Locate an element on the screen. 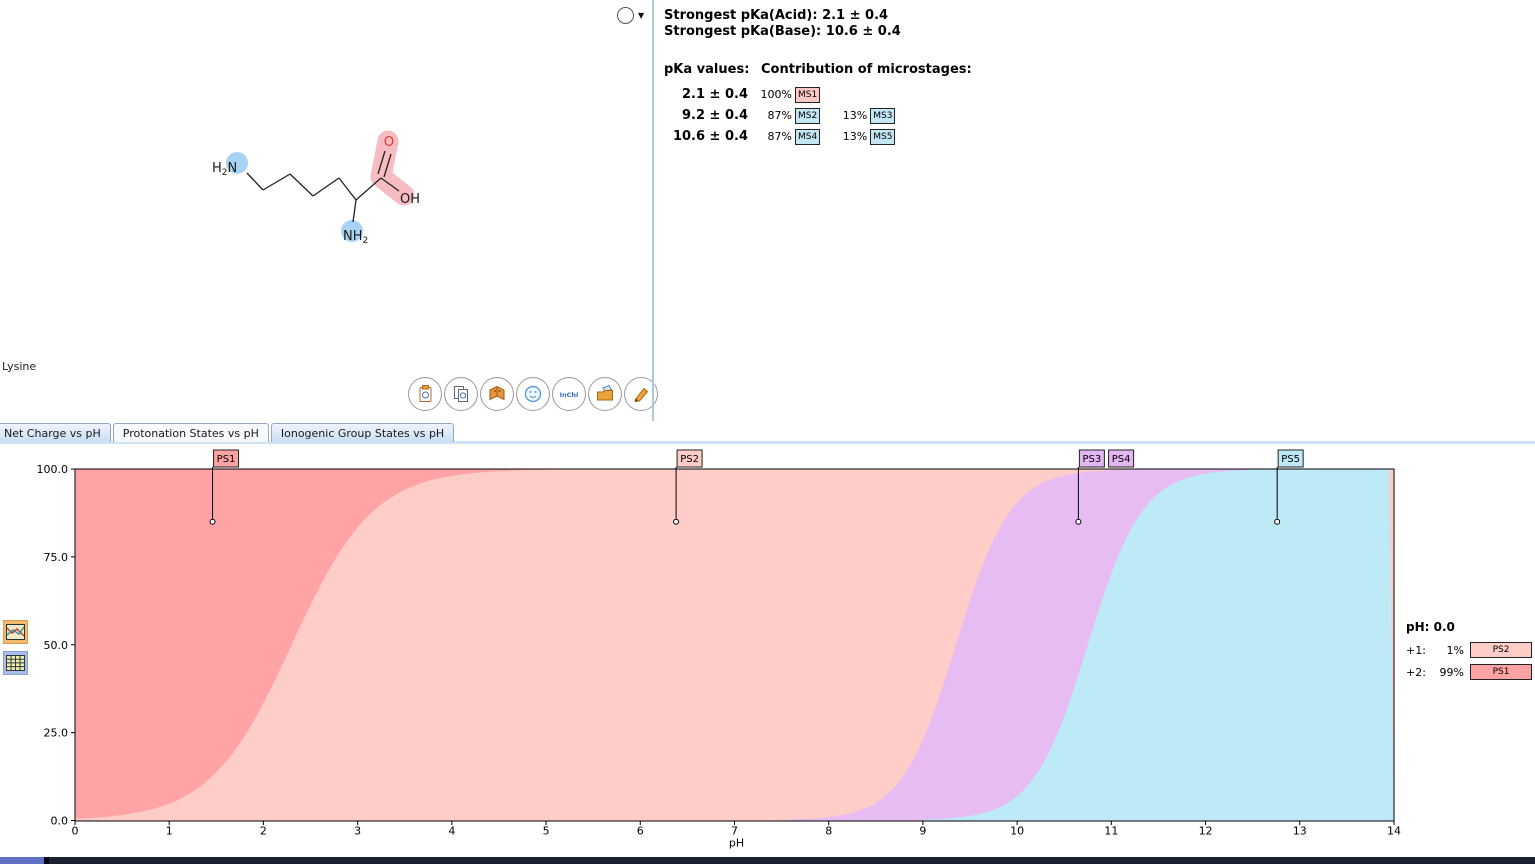  pka-row: 10.6 ± 0.4 87% MS4 13% MS5 is located at coordinates (874, 136).